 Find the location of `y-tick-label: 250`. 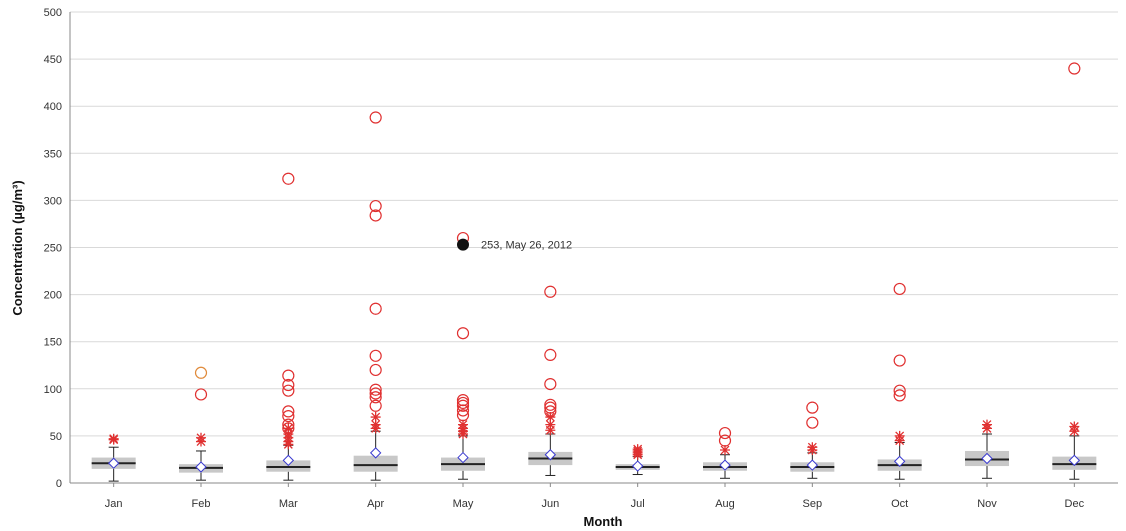

y-tick-label: 250 is located at coordinates (53, 249).